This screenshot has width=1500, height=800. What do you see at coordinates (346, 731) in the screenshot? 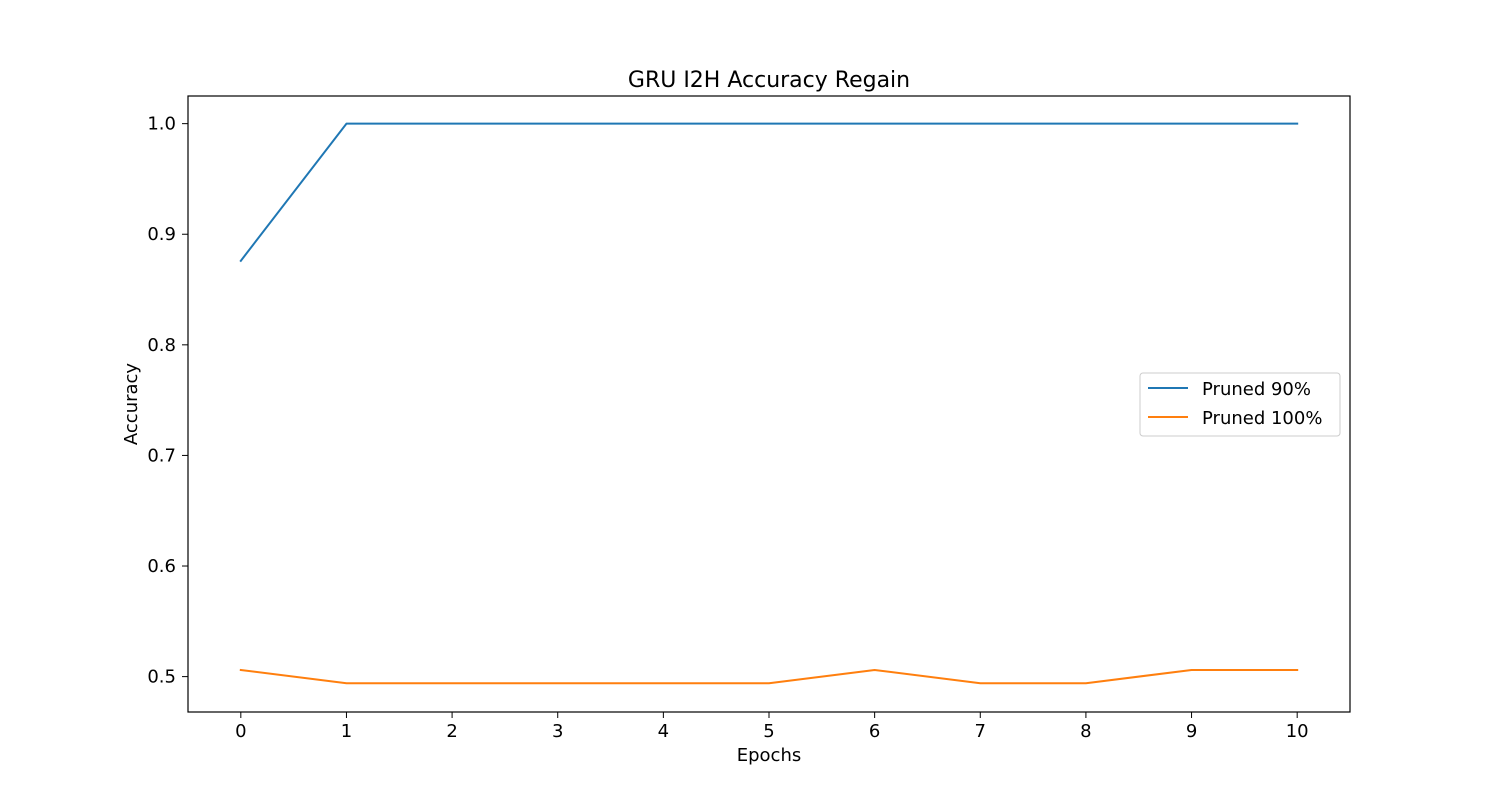
I see `x-tick-label: 1` at bounding box center [346, 731].